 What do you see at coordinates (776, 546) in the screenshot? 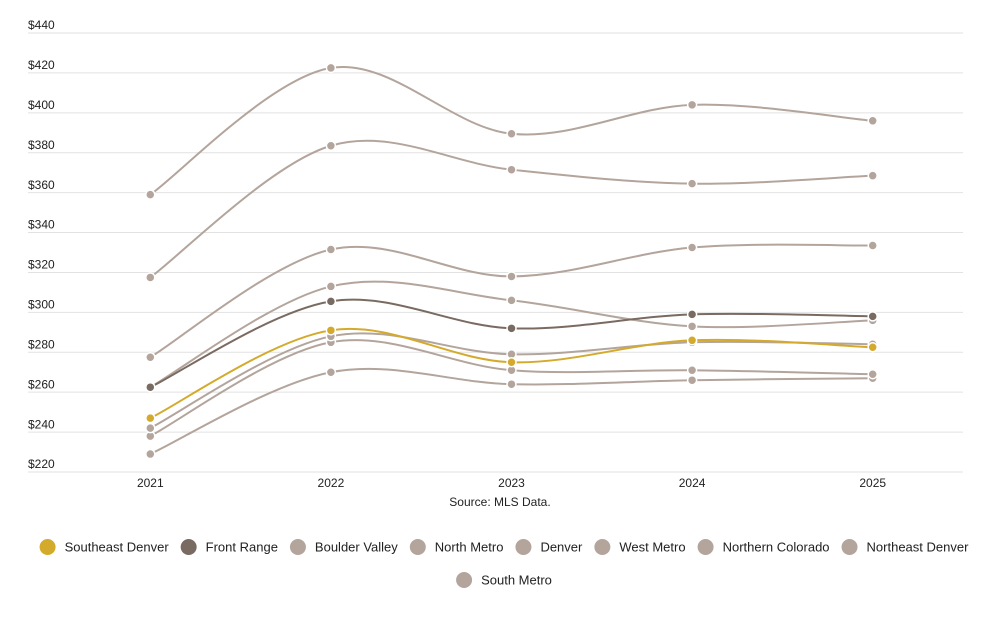
I see `legend-label: Northern Colorado` at bounding box center [776, 546].